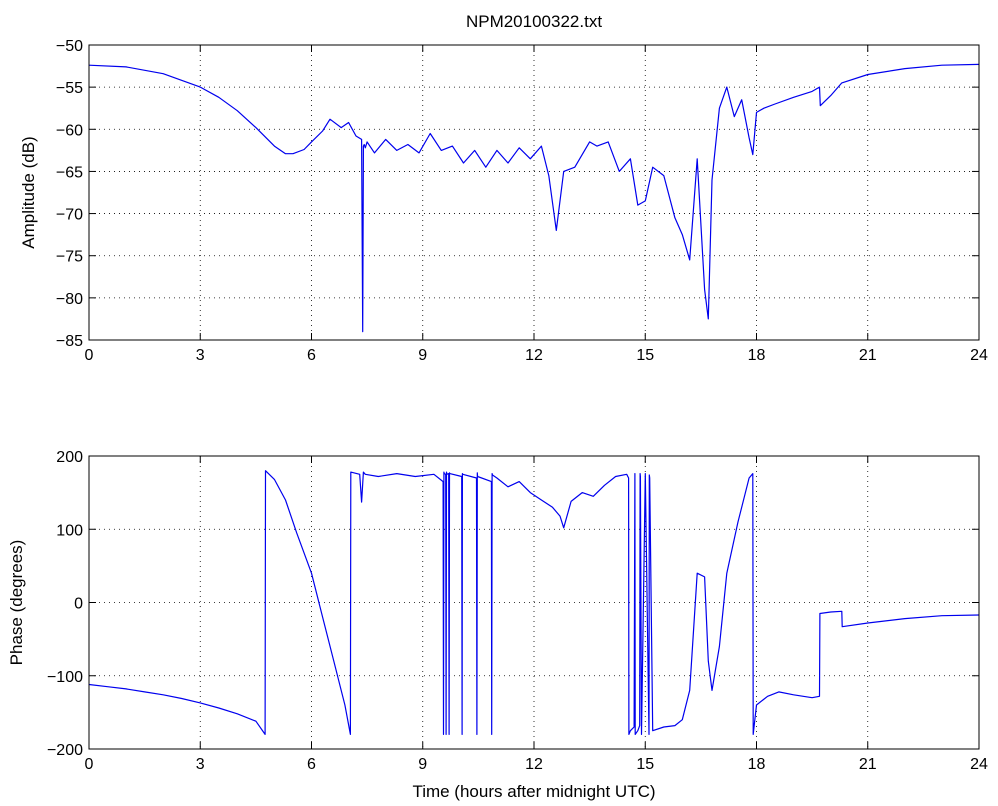  I want to click on amplitude-y-tick-label: −55, so click(69, 88).